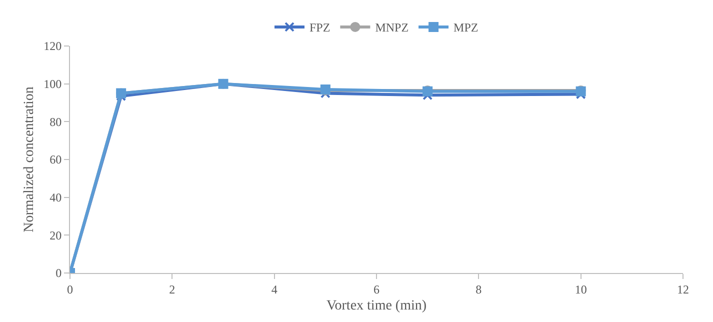  Describe the element at coordinates (56, 159) in the screenshot. I see `y-tick-label: 60` at that location.